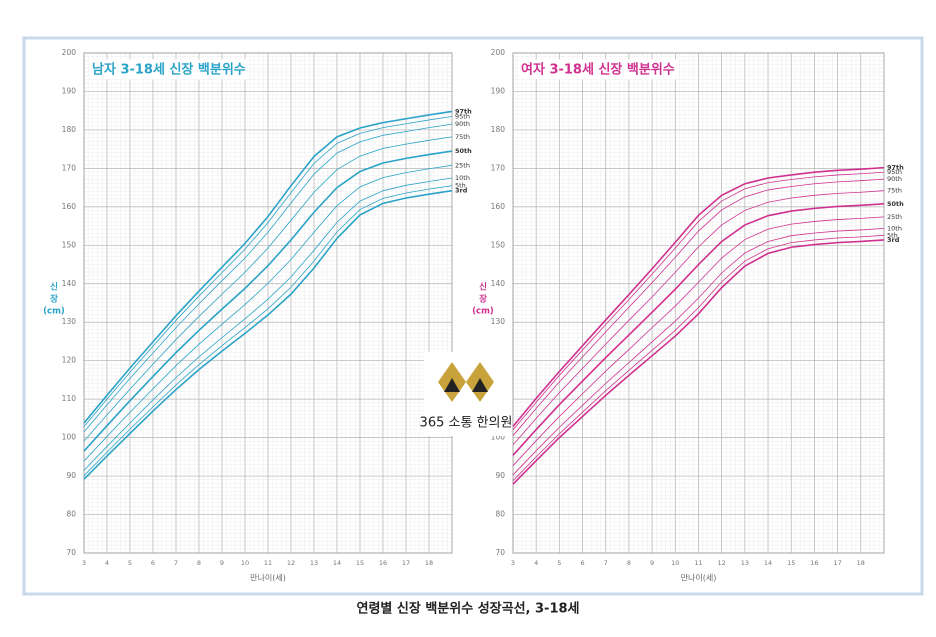  What do you see at coordinates (500, 514) in the screenshot?
I see `y-tick-label: 80` at bounding box center [500, 514].